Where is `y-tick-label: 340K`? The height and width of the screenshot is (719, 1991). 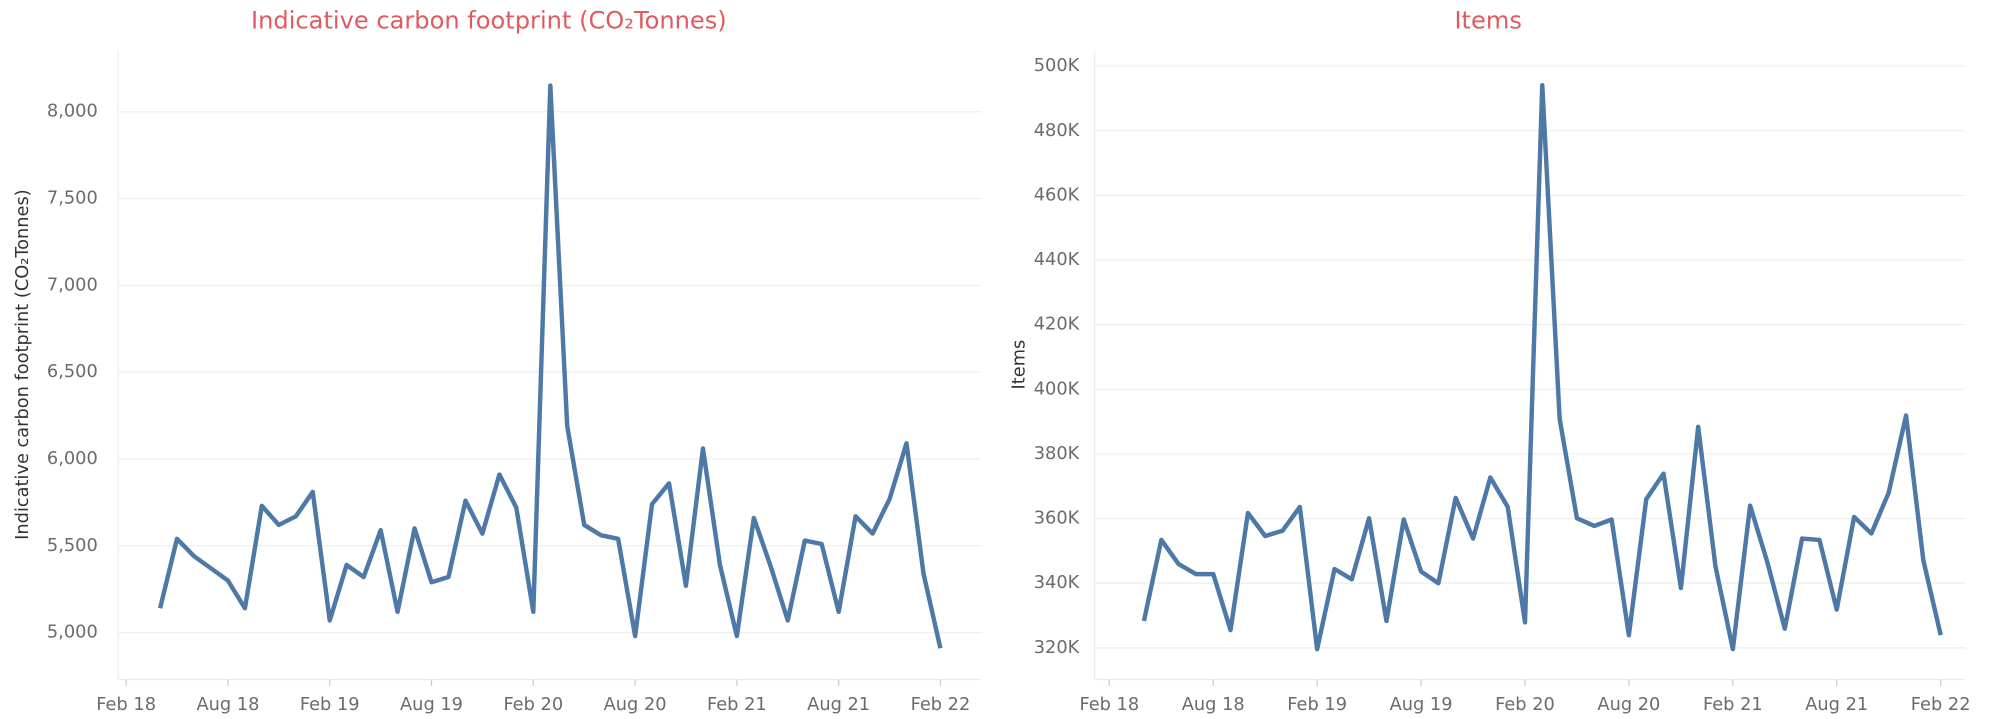 y-tick-label: 340K is located at coordinates (1057, 583).